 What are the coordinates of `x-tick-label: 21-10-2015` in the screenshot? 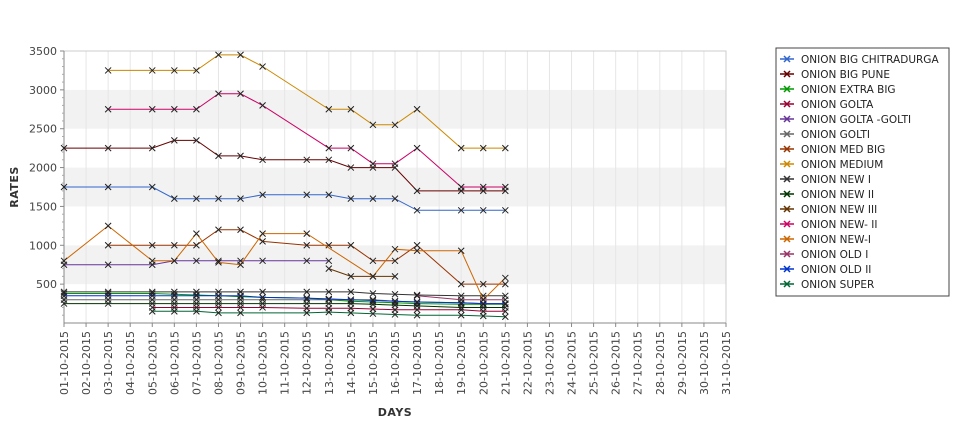 It's located at (505, 363).